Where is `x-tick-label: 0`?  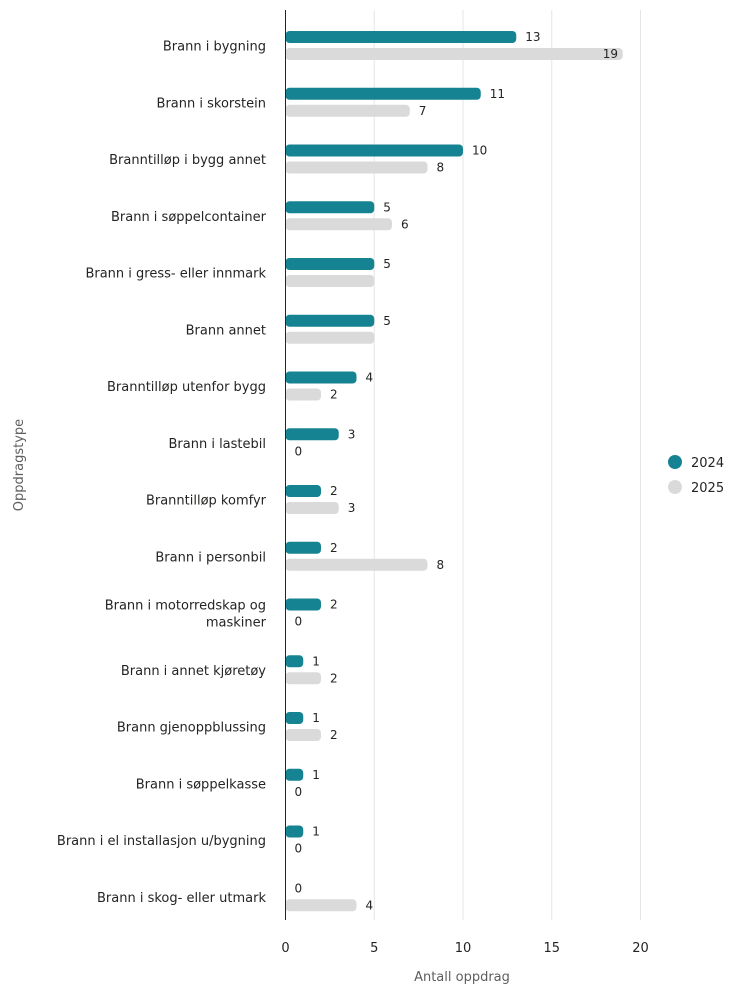
x-tick-label: 0 is located at coordinates (285, 948).